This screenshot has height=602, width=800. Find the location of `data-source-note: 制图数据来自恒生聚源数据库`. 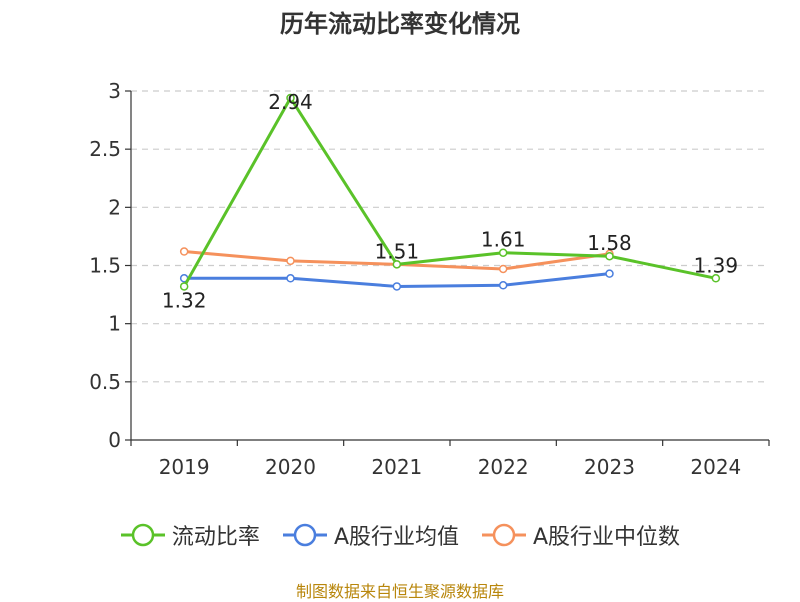

data-source-note: 制图数据来自恒生聚源数据库 is located at coordinates (399, 591).